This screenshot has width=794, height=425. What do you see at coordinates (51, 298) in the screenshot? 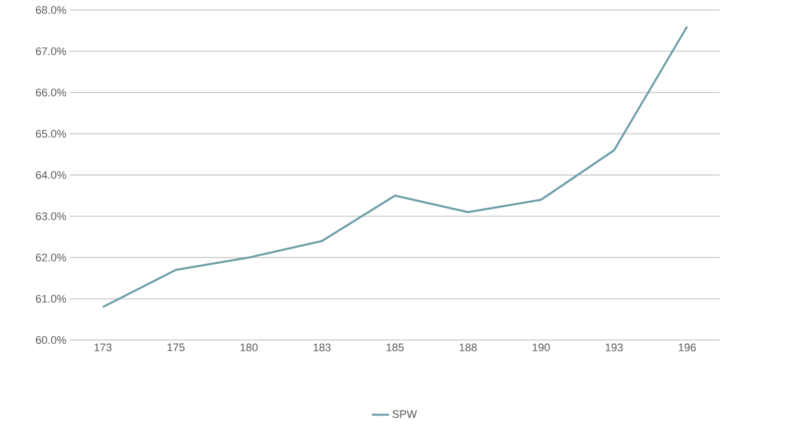
I see `y-tick-label: 61.0%` at bounding box center [51, 298].